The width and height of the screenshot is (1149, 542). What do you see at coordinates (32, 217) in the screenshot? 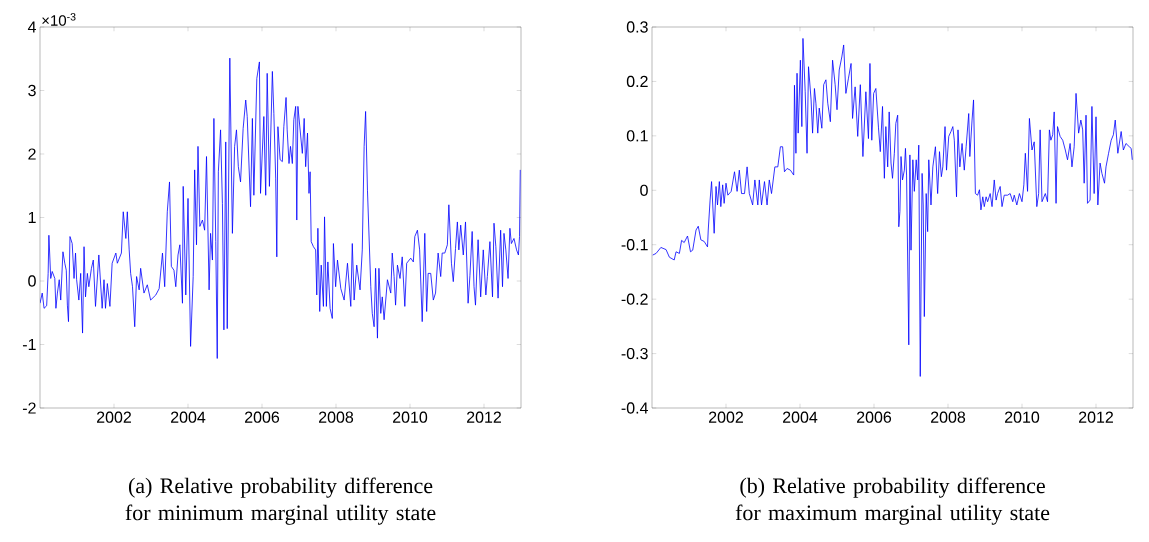
I see `y-tick-label: 1` at bounding box center [32, 217].